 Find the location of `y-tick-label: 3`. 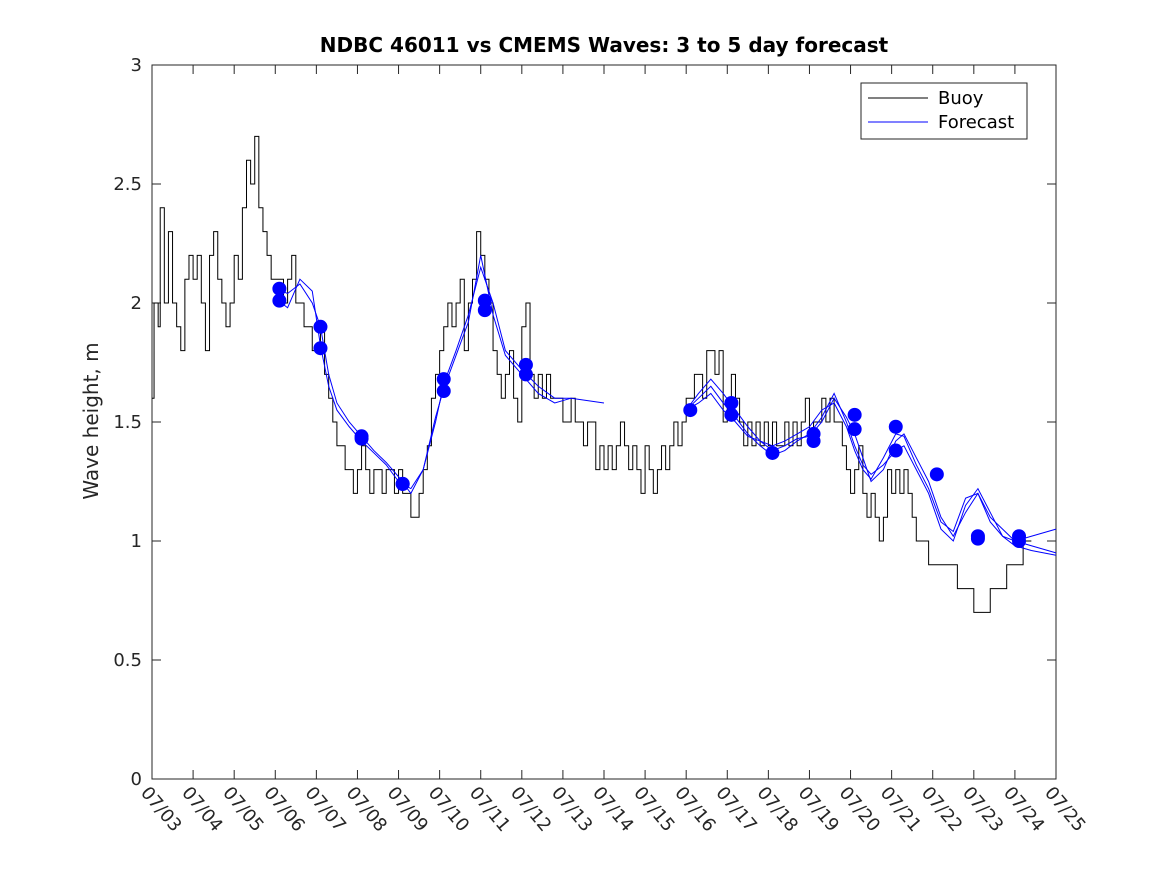

y-tick-label: 3 is located at coordinates (136, 65).